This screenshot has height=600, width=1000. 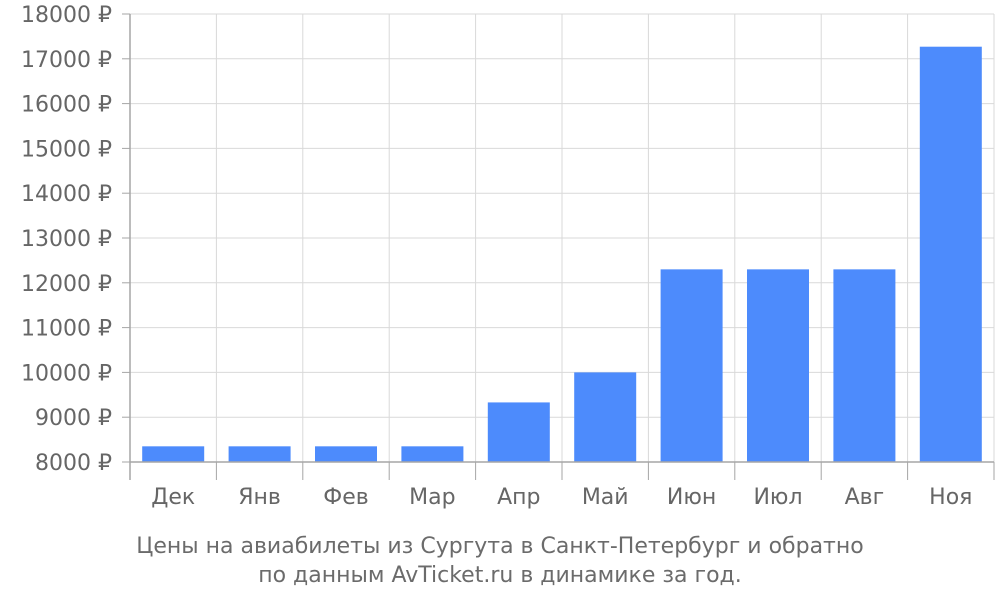 What do you see at coordinates (66, 239) in the screenshot?
I see `y-tick-label: 13000 ₽` at bounding box center [66, 239].